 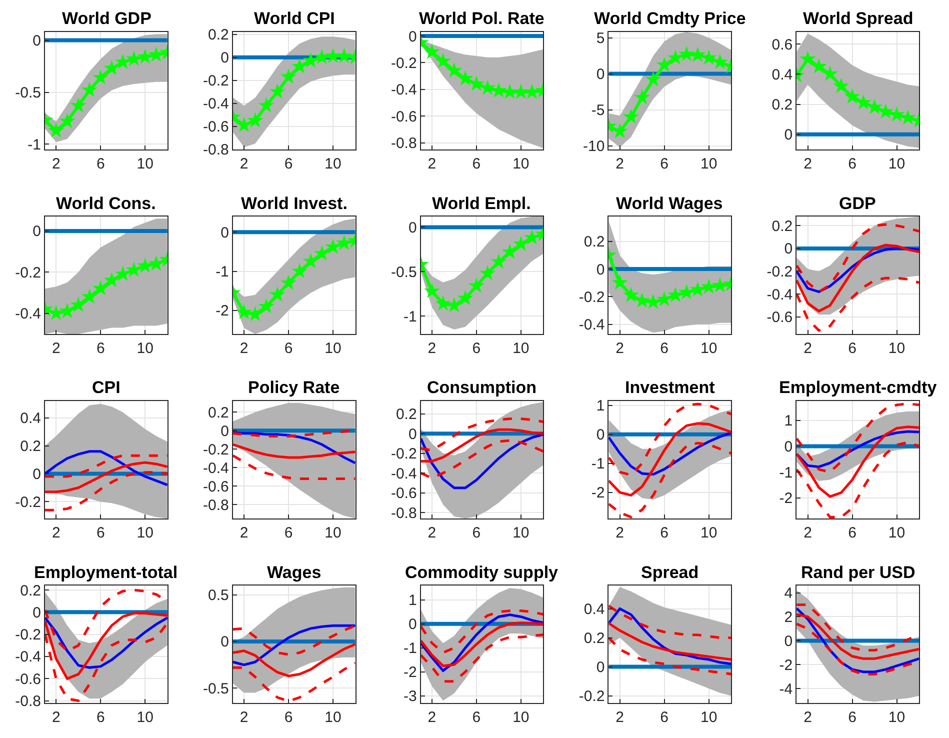 What do you see at coordinates (218, 595) in the screenshot?
I see `y-tick-label: 0.5` at bounding box center [218, 595].